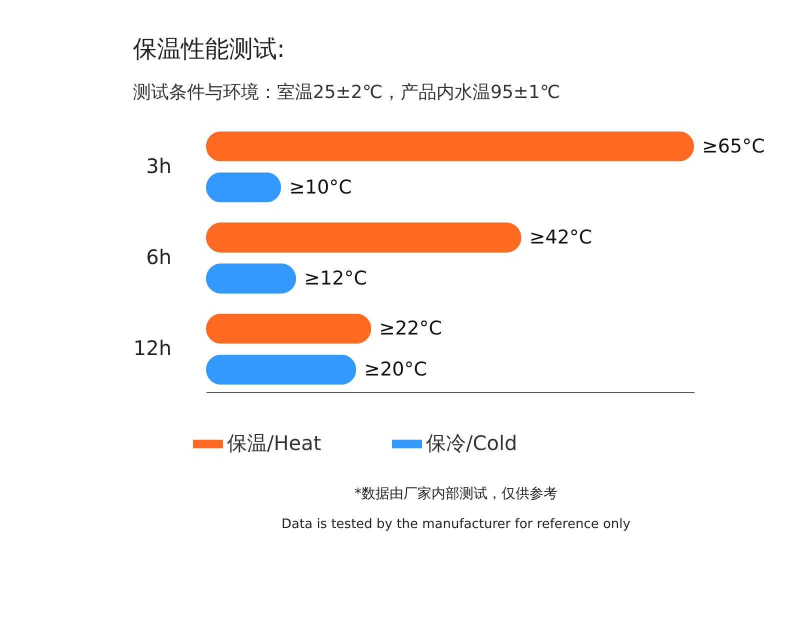 This screenshot has width=790, height=618. I want to click on chart-title: 保温性能测试:, so click(208, 49).